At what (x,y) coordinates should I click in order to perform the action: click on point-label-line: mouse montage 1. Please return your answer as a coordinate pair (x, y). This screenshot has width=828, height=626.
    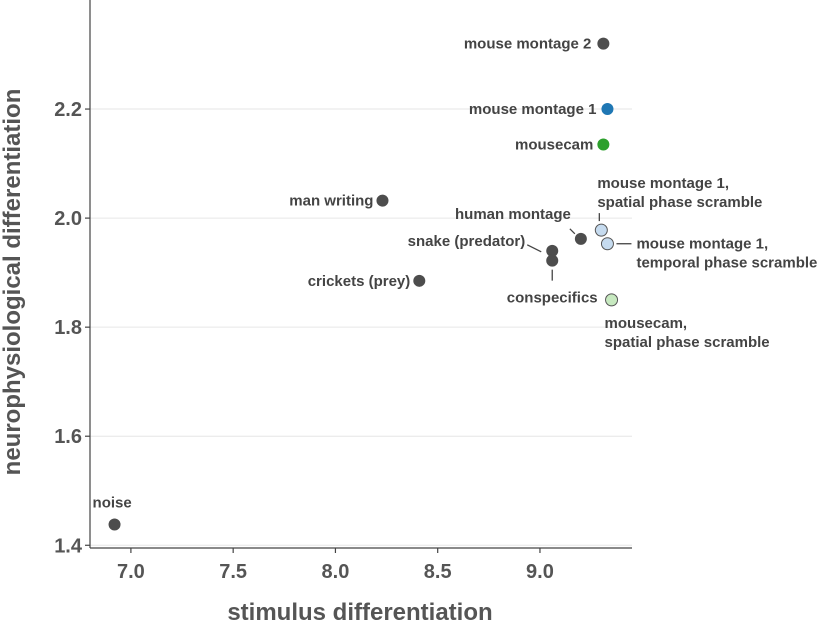
    Looking at the image, I should click on (533, 109).